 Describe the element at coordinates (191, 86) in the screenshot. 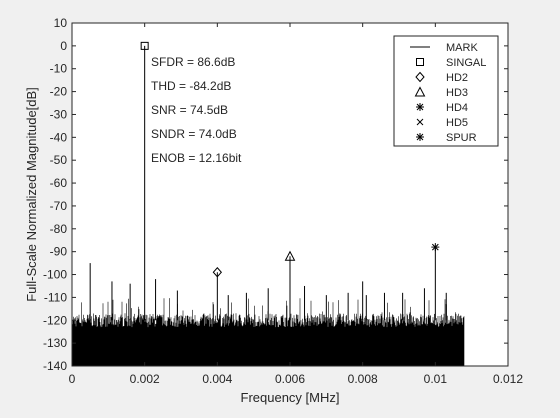

I see `annotation-thd: THD = -84.2dB` at that location.